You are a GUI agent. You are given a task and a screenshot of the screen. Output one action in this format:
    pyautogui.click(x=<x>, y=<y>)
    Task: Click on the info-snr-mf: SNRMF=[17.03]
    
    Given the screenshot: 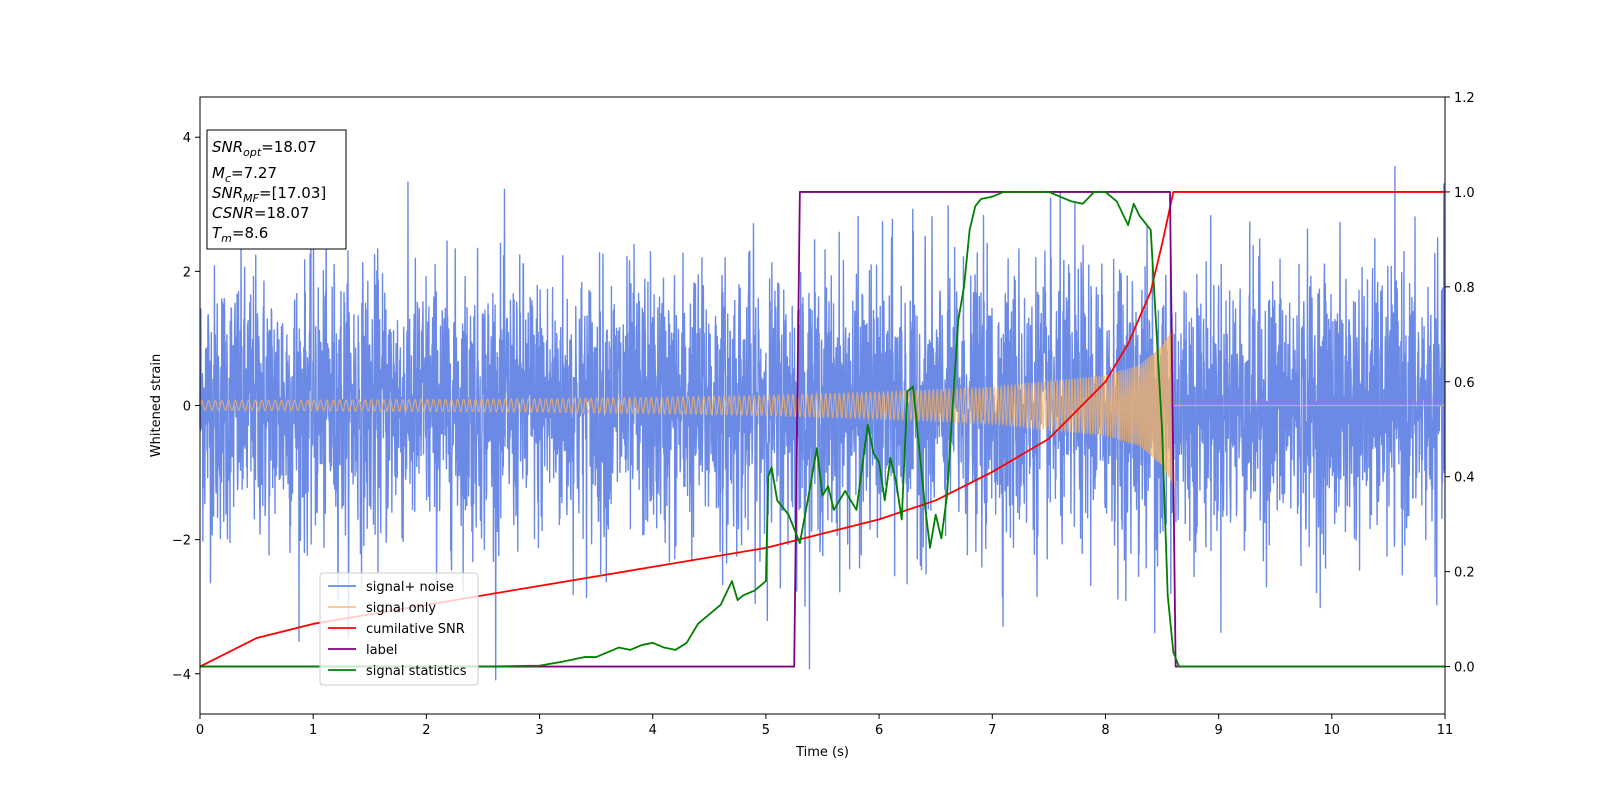 What is the action you would take?
    pyautogui.click(x=269, y=194)
    